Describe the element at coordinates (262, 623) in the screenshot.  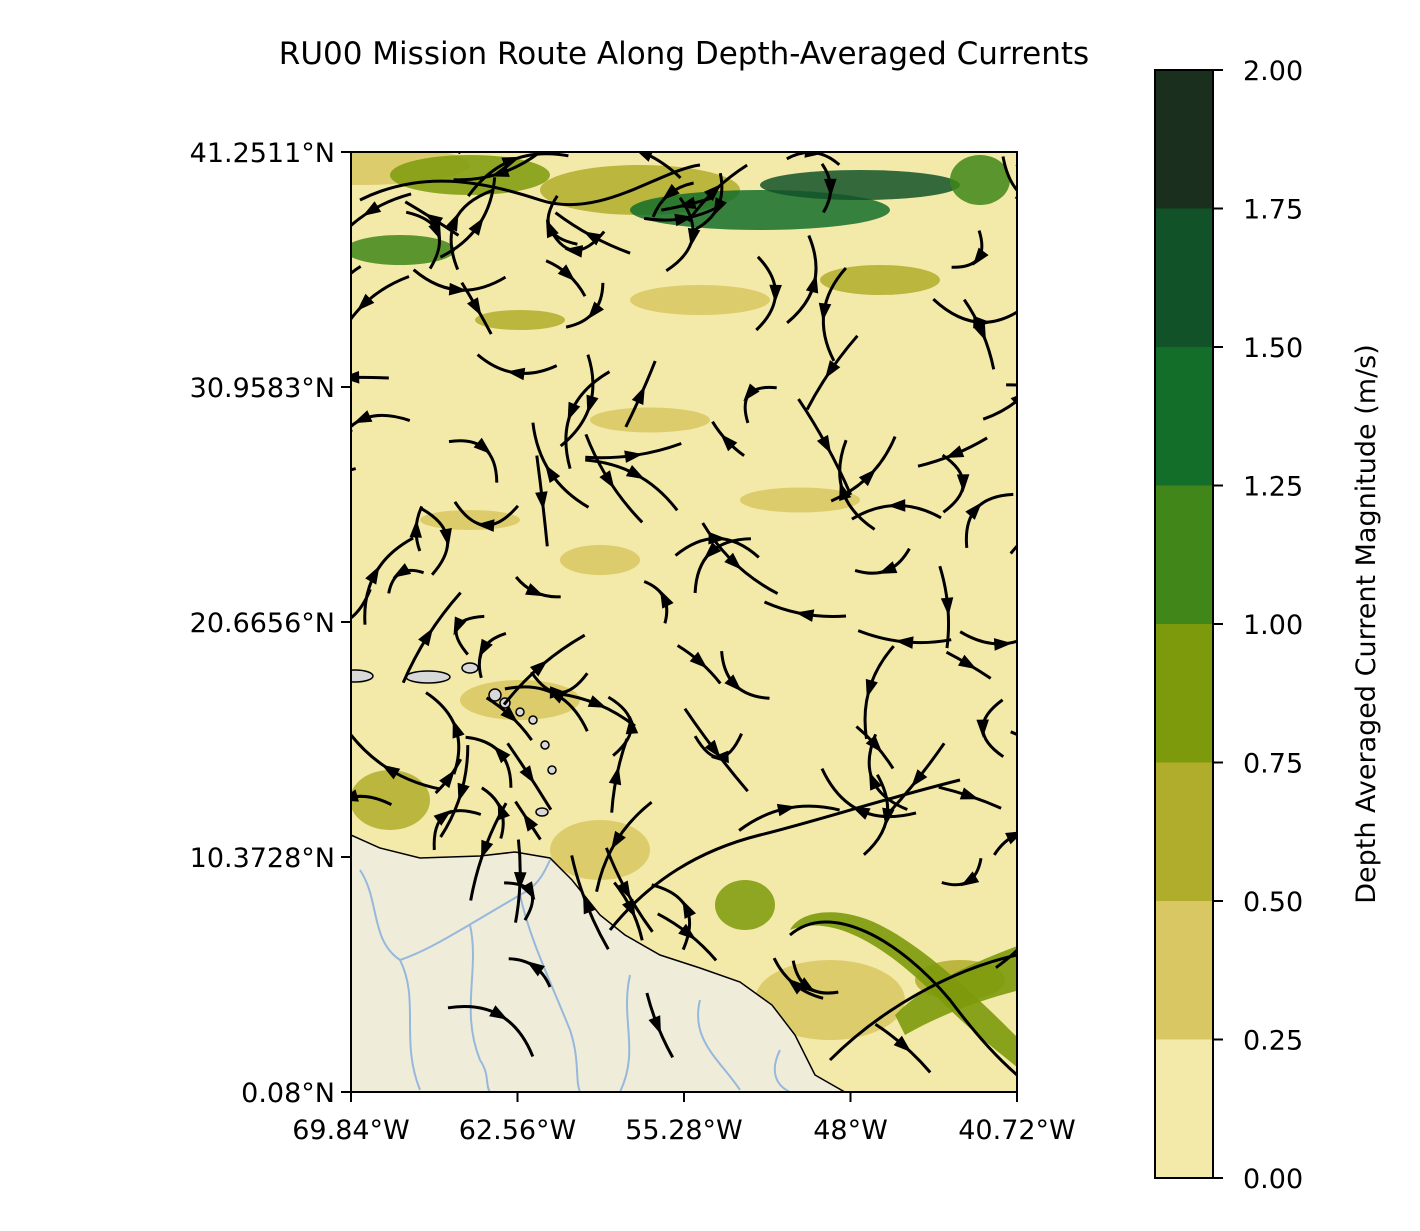
I see `y-tick-label: 20.6656°N` at that location.